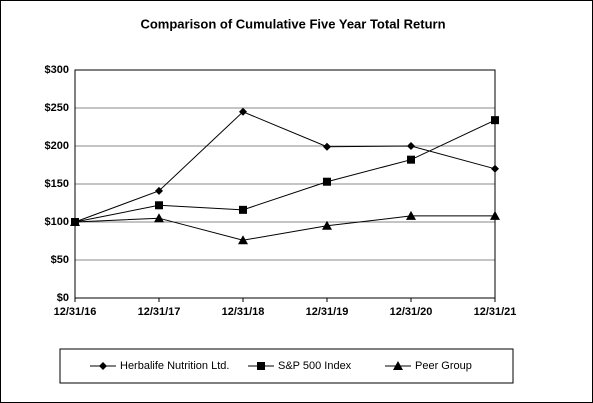  I want to click on y-tick-label: $150, so click(57, 184).